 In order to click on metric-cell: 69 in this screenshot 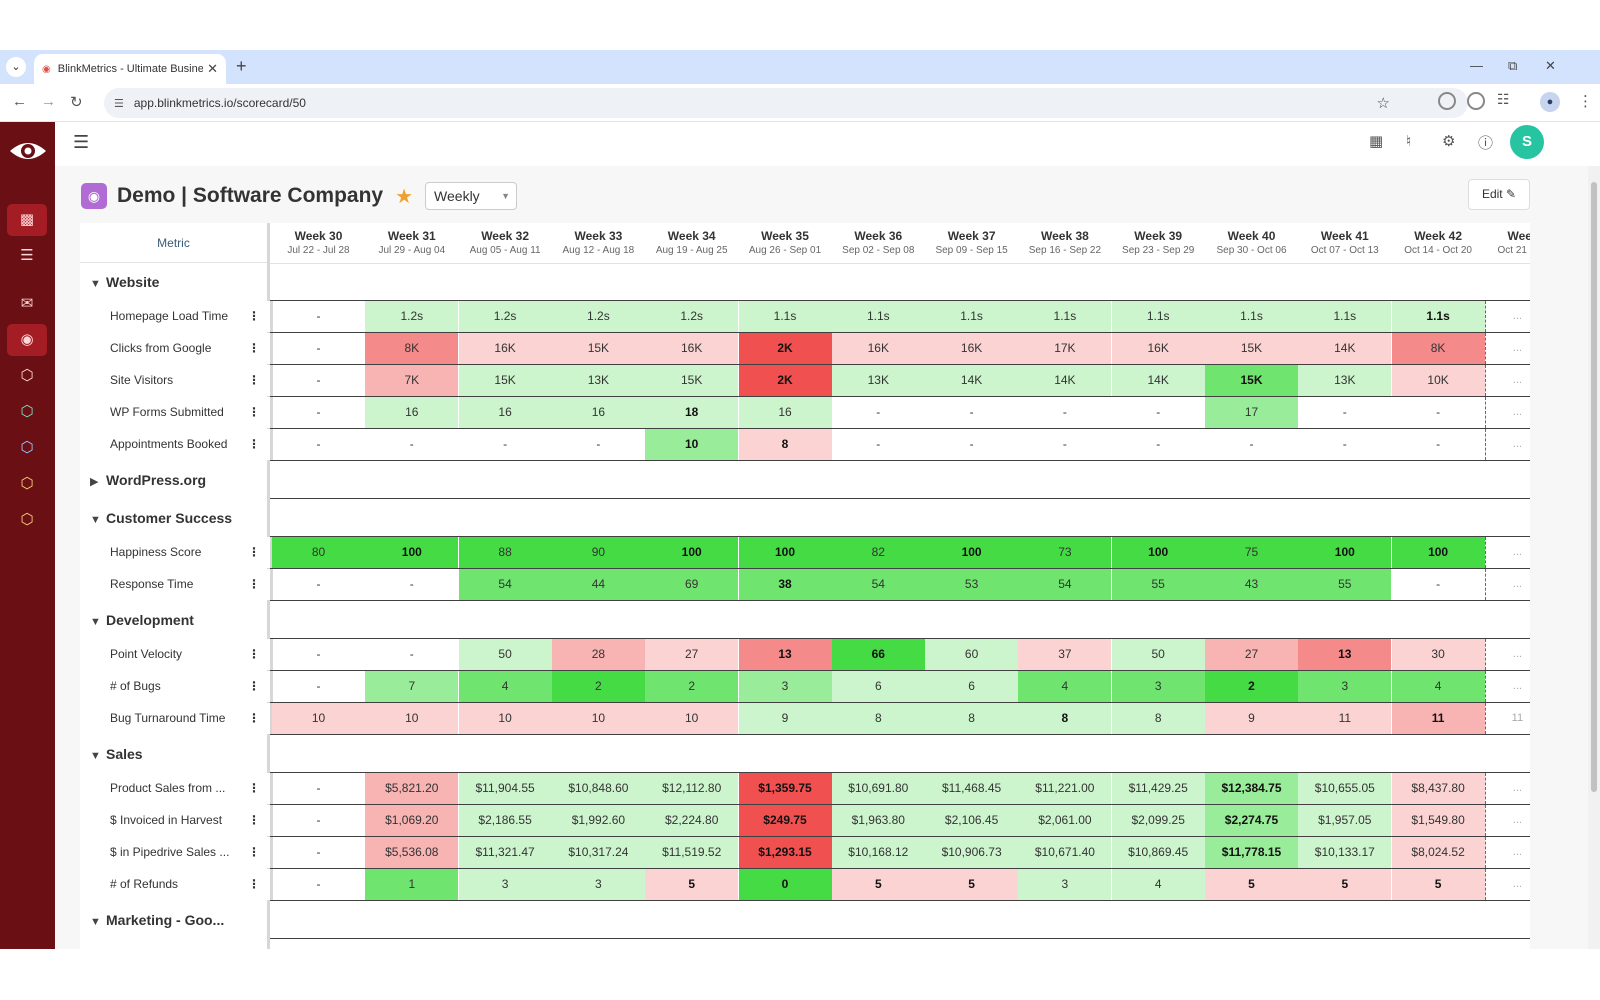, I will do `click(692, 584)`.